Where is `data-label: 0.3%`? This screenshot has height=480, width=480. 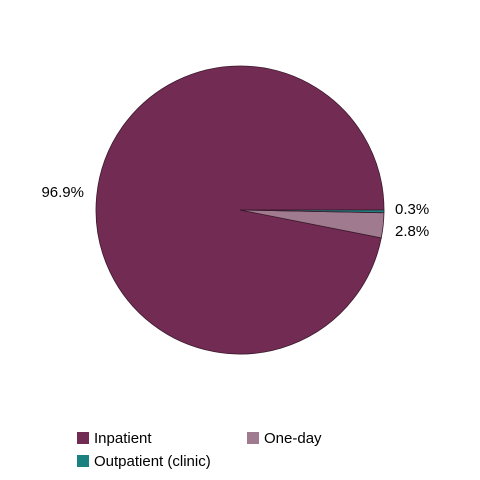
data-label: 0.3% is located at coordinates (412, 209).